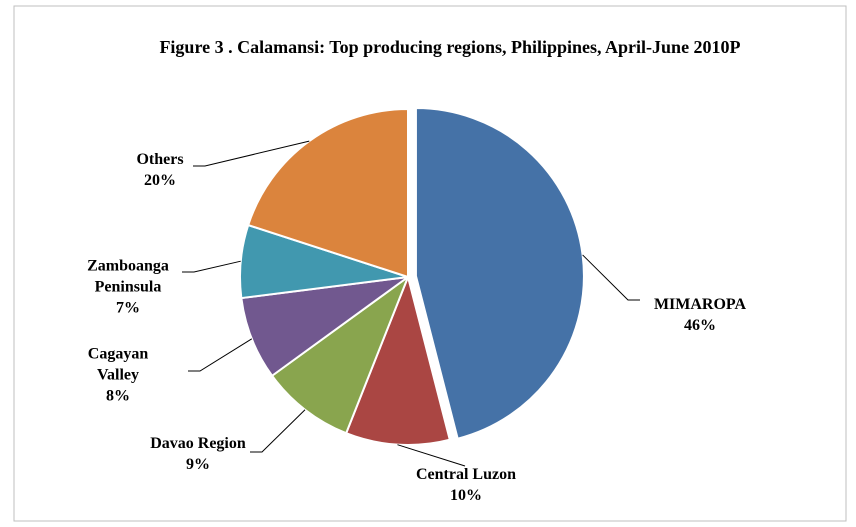  What do you see at coordinates (160, 170) in the screenshot?
I see `data-label: Others 20%` at bounding box center [160, 170].